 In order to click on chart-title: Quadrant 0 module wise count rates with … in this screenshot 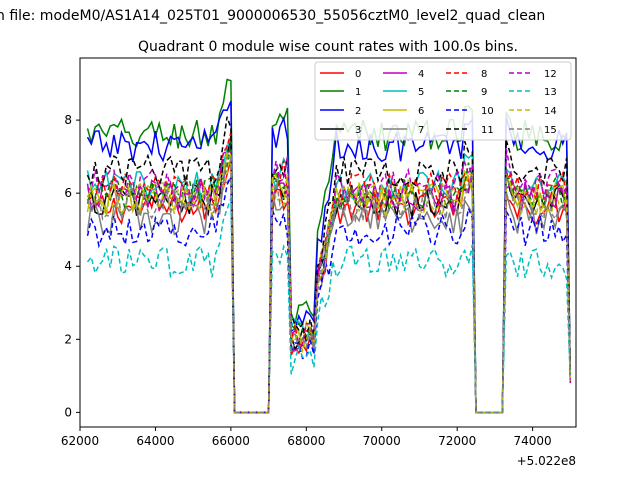, I will do `click(328, 47)`.